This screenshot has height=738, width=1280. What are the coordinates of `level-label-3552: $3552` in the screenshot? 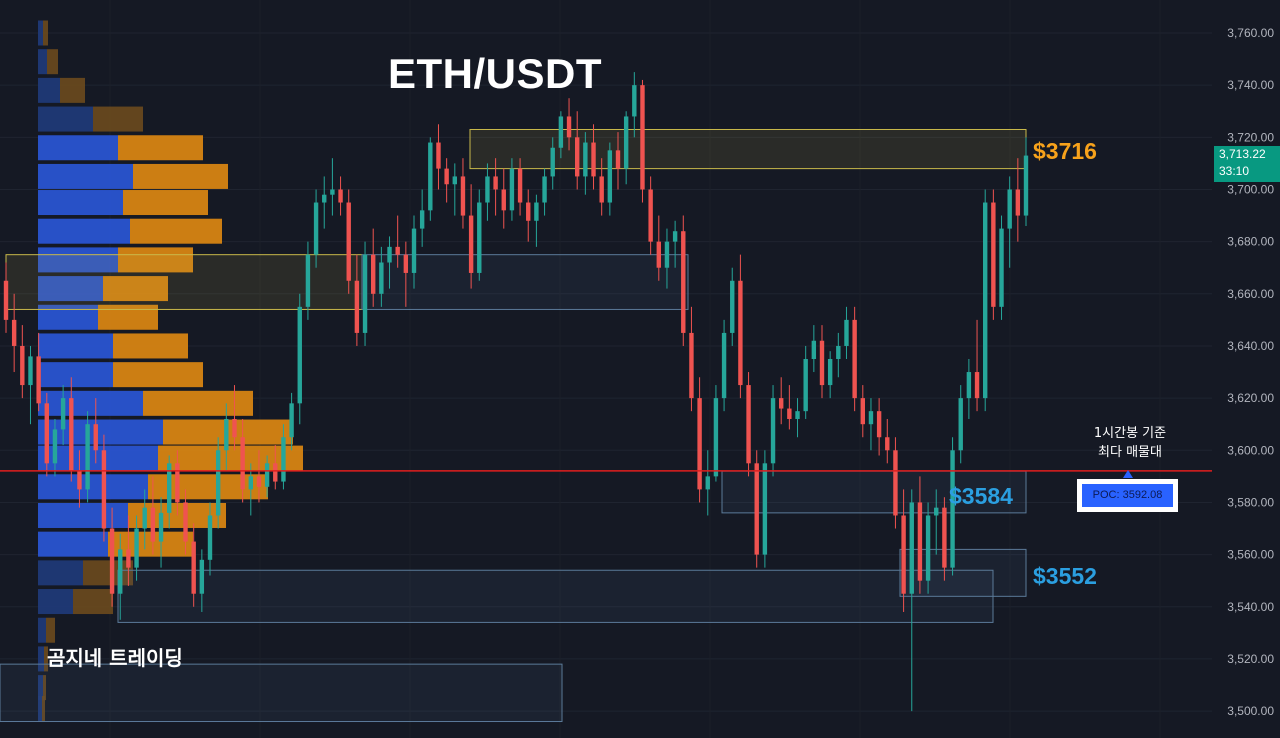 It's located at (1065, 576).